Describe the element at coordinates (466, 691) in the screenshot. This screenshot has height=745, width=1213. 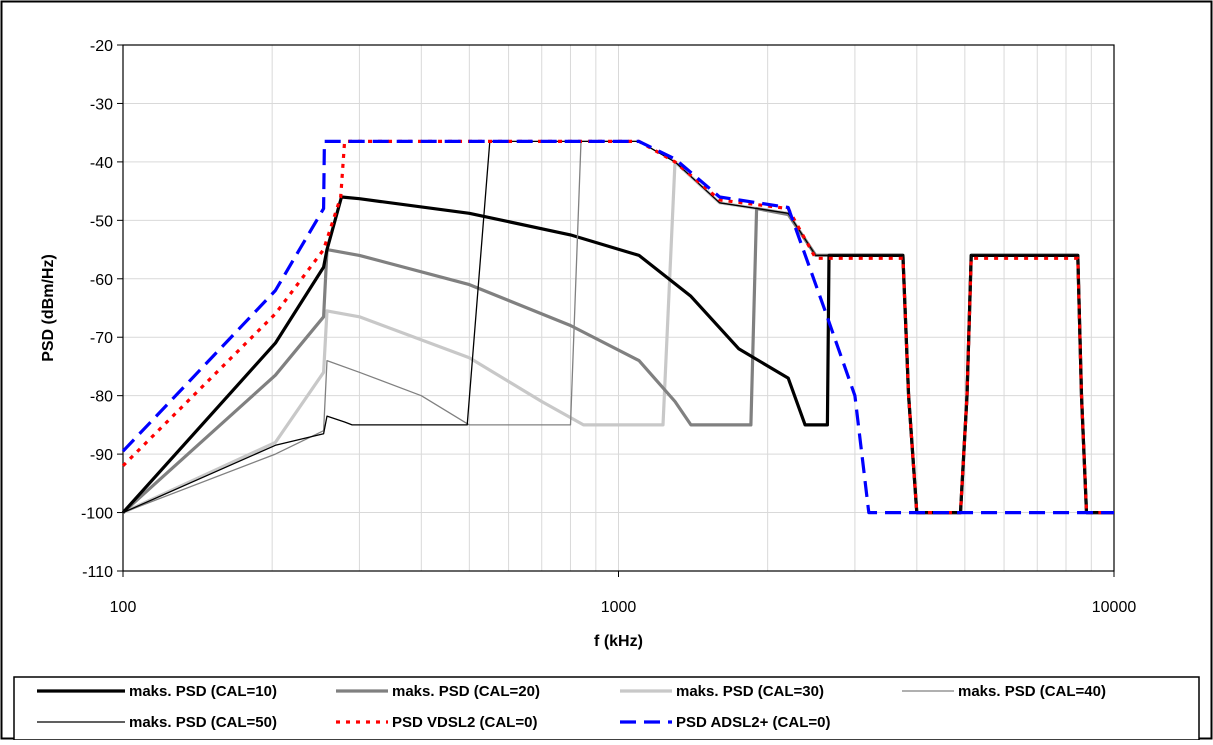
I see `legend-label-2: maks. PSD (CAL=20)` at that location.